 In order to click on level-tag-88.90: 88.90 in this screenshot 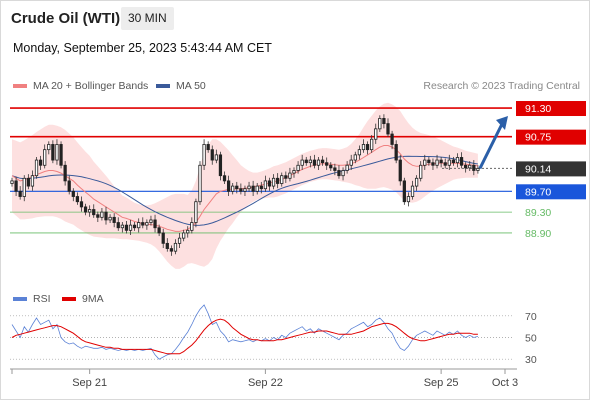, I will do `click(538, 234)`.